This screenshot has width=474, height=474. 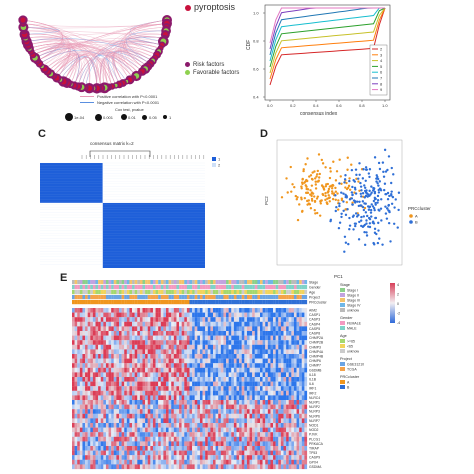 What do you see at coordinates (79, 117) in the screenshot?
I see `cox-val-1: 1e-04` at bounding box center [79, 117].